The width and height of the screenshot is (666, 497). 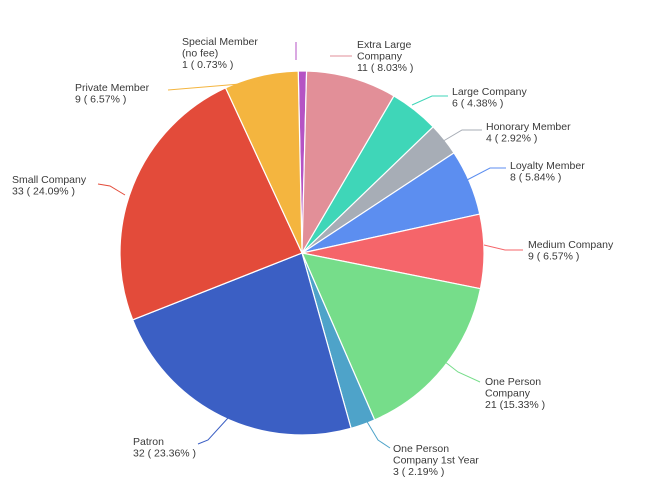 I want to click on slice-label: Private Member 9 ( 6.57% ), so click(x=112, y=94).